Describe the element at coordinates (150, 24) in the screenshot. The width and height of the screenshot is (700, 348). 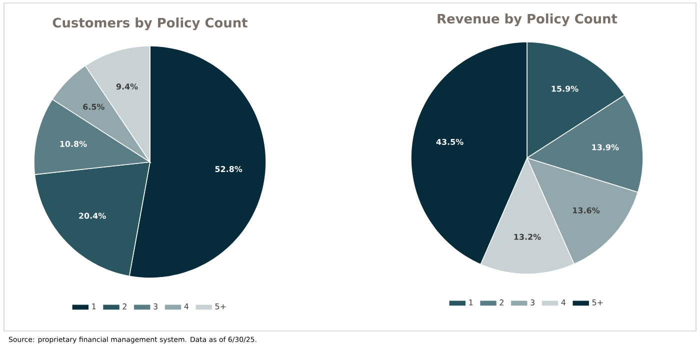
I see `chart-title: Customers by Policy Count` at that location.